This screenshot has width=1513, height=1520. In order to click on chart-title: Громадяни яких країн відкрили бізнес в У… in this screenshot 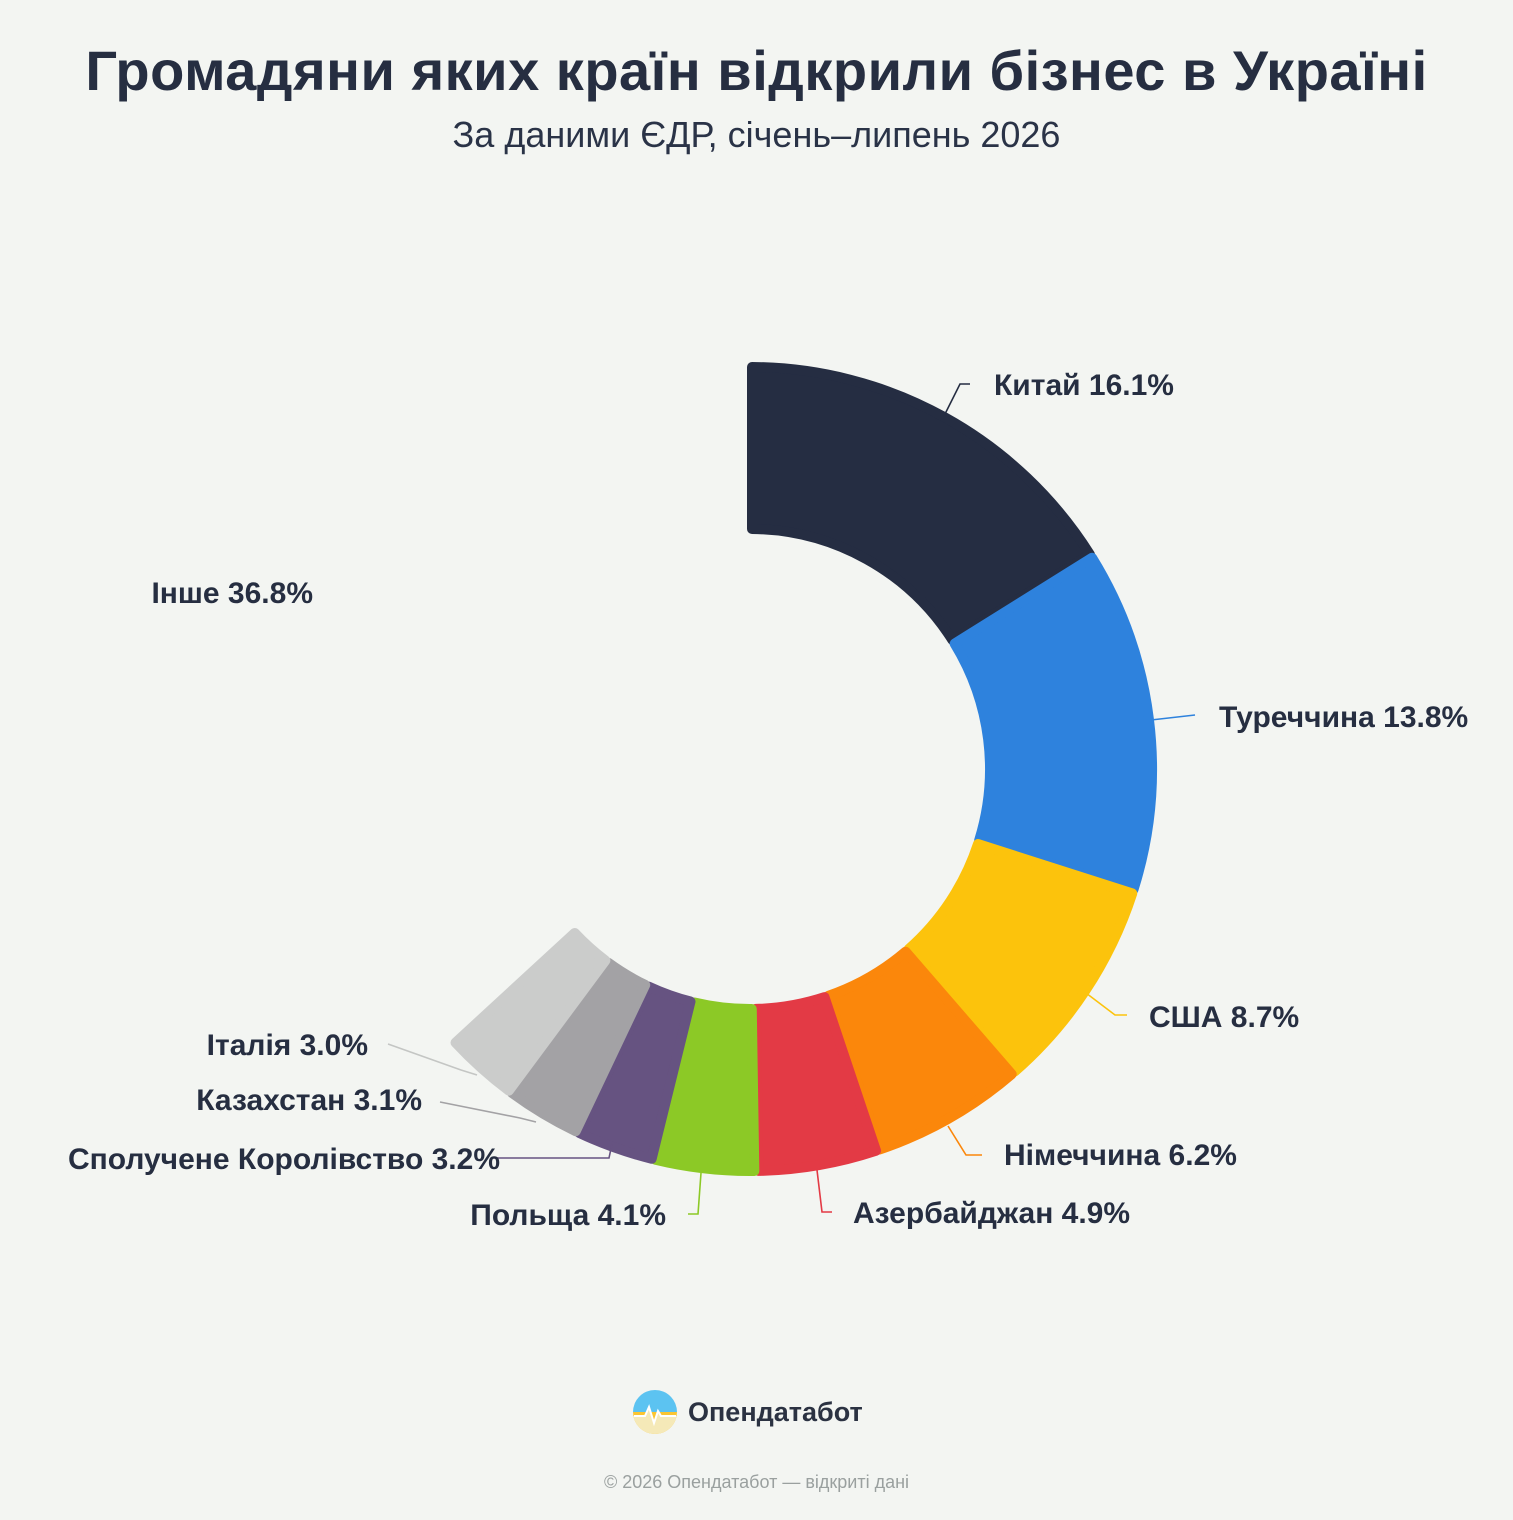, I will do `click(756, 70)`.